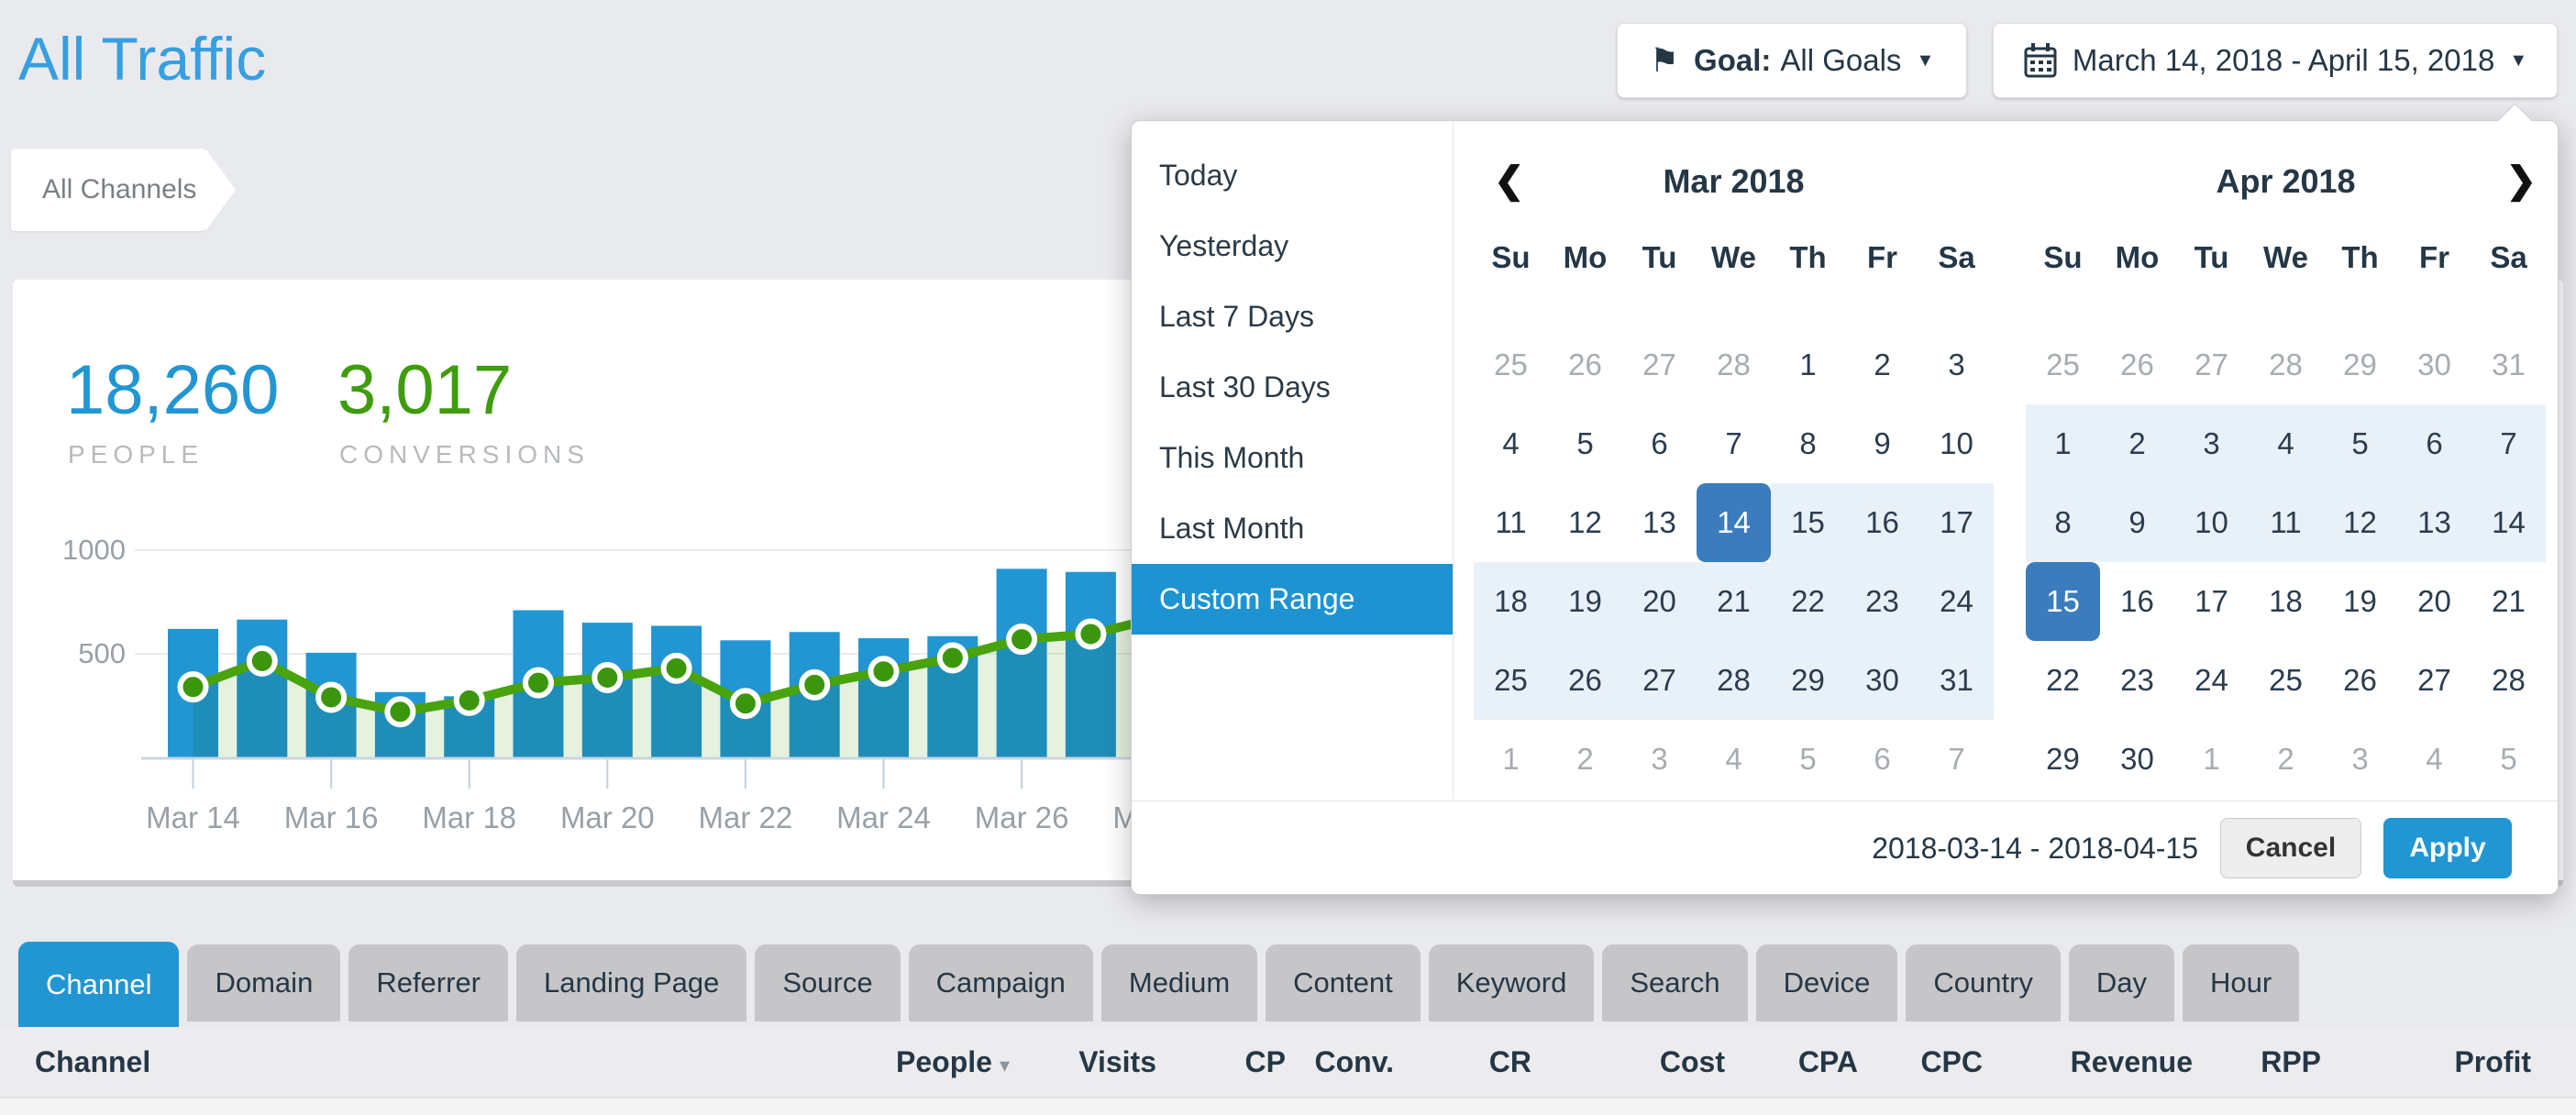 Image resolution: width=2576 pixels, height=1115 pixels. What do you see at coordinates (1826, 982) in the screenshot?
I see `tab-device: Device` at bounding box center [1826, 982].